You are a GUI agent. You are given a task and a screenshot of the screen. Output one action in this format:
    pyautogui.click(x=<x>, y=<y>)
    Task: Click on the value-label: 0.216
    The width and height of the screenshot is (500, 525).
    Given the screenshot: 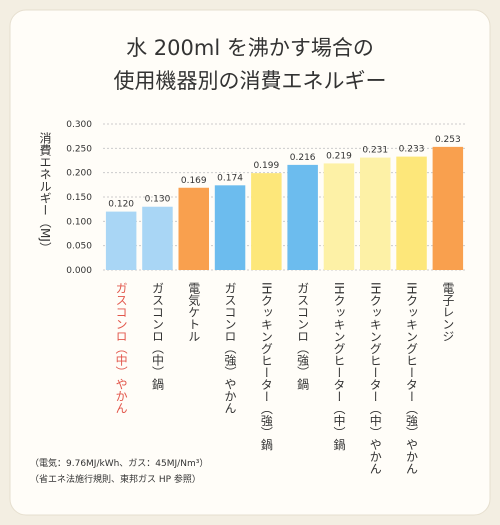 What is the action you would take?
    pyautogui.click(x=303, y=158)
    